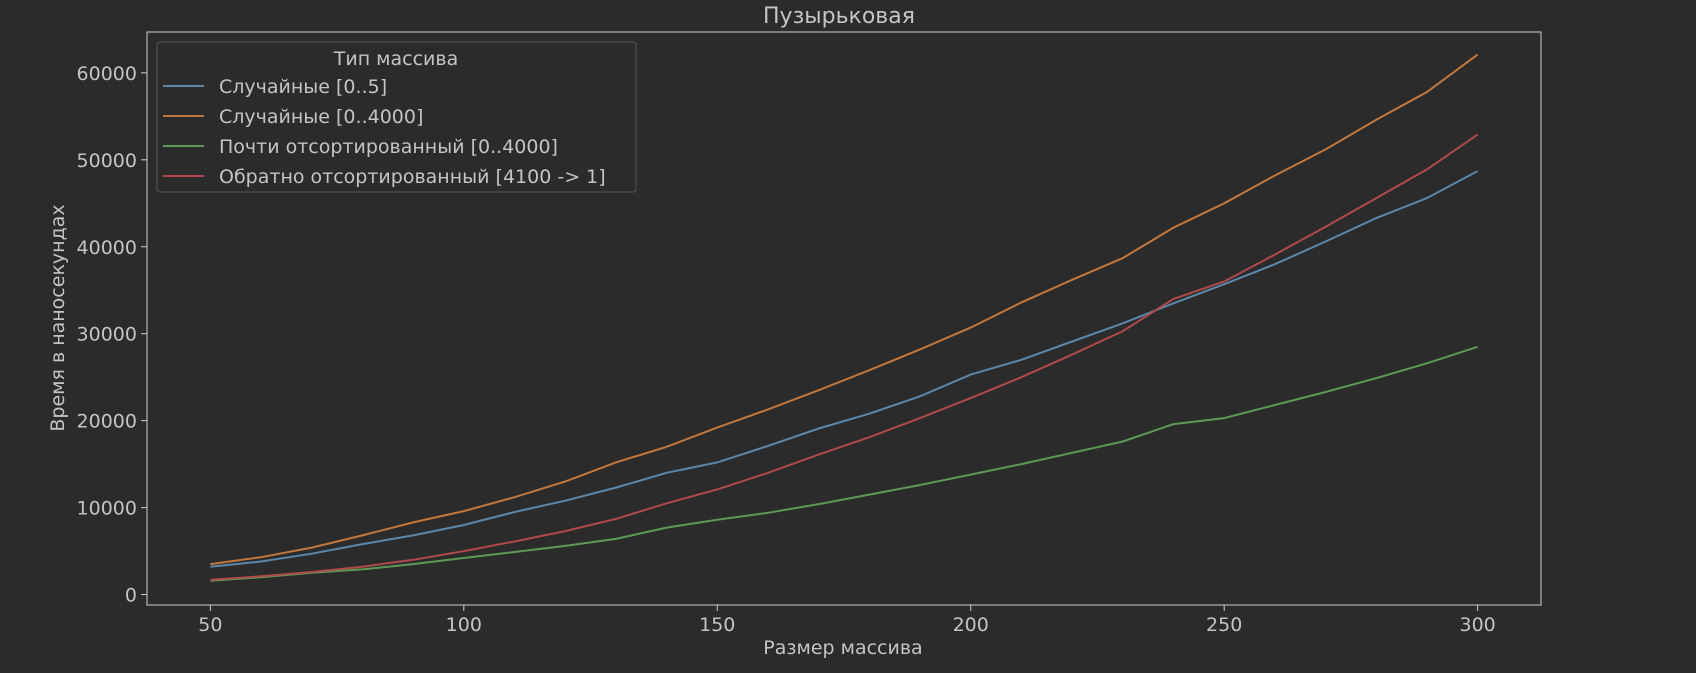  I want to click on x-tick-label: 150, so click(717, 625).